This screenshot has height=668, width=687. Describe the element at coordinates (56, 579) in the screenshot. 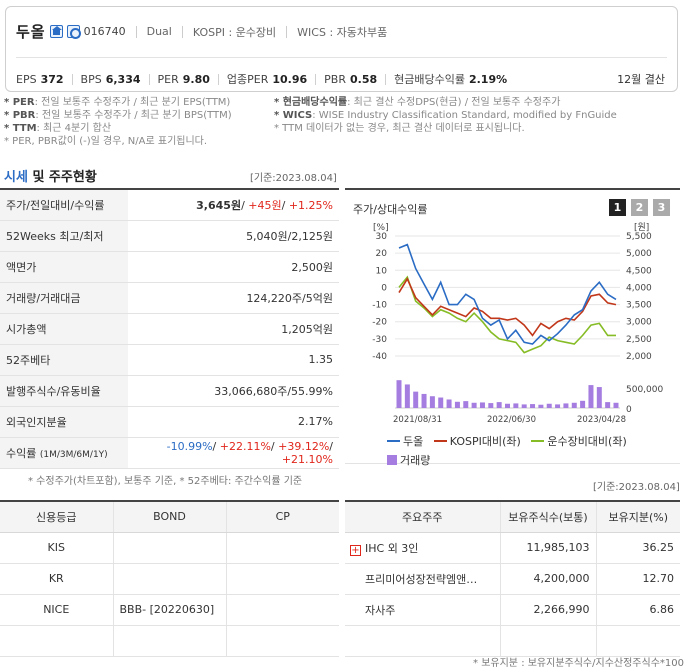

I see `credit-agency: KR` at that location.